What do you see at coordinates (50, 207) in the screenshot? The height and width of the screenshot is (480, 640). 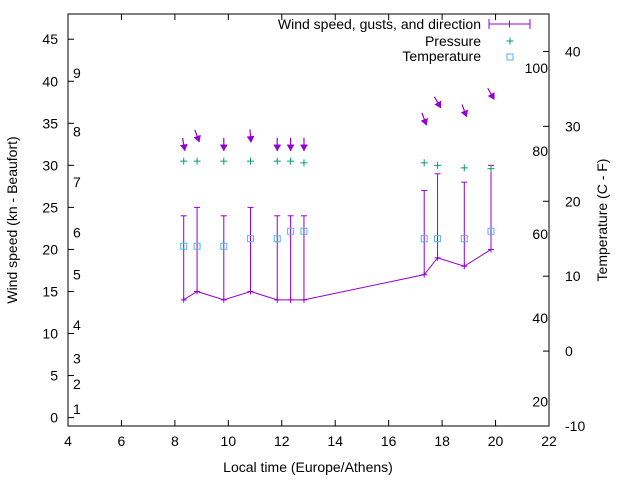 I see `y-tick-label: 25` at bounding box center [50, 207].